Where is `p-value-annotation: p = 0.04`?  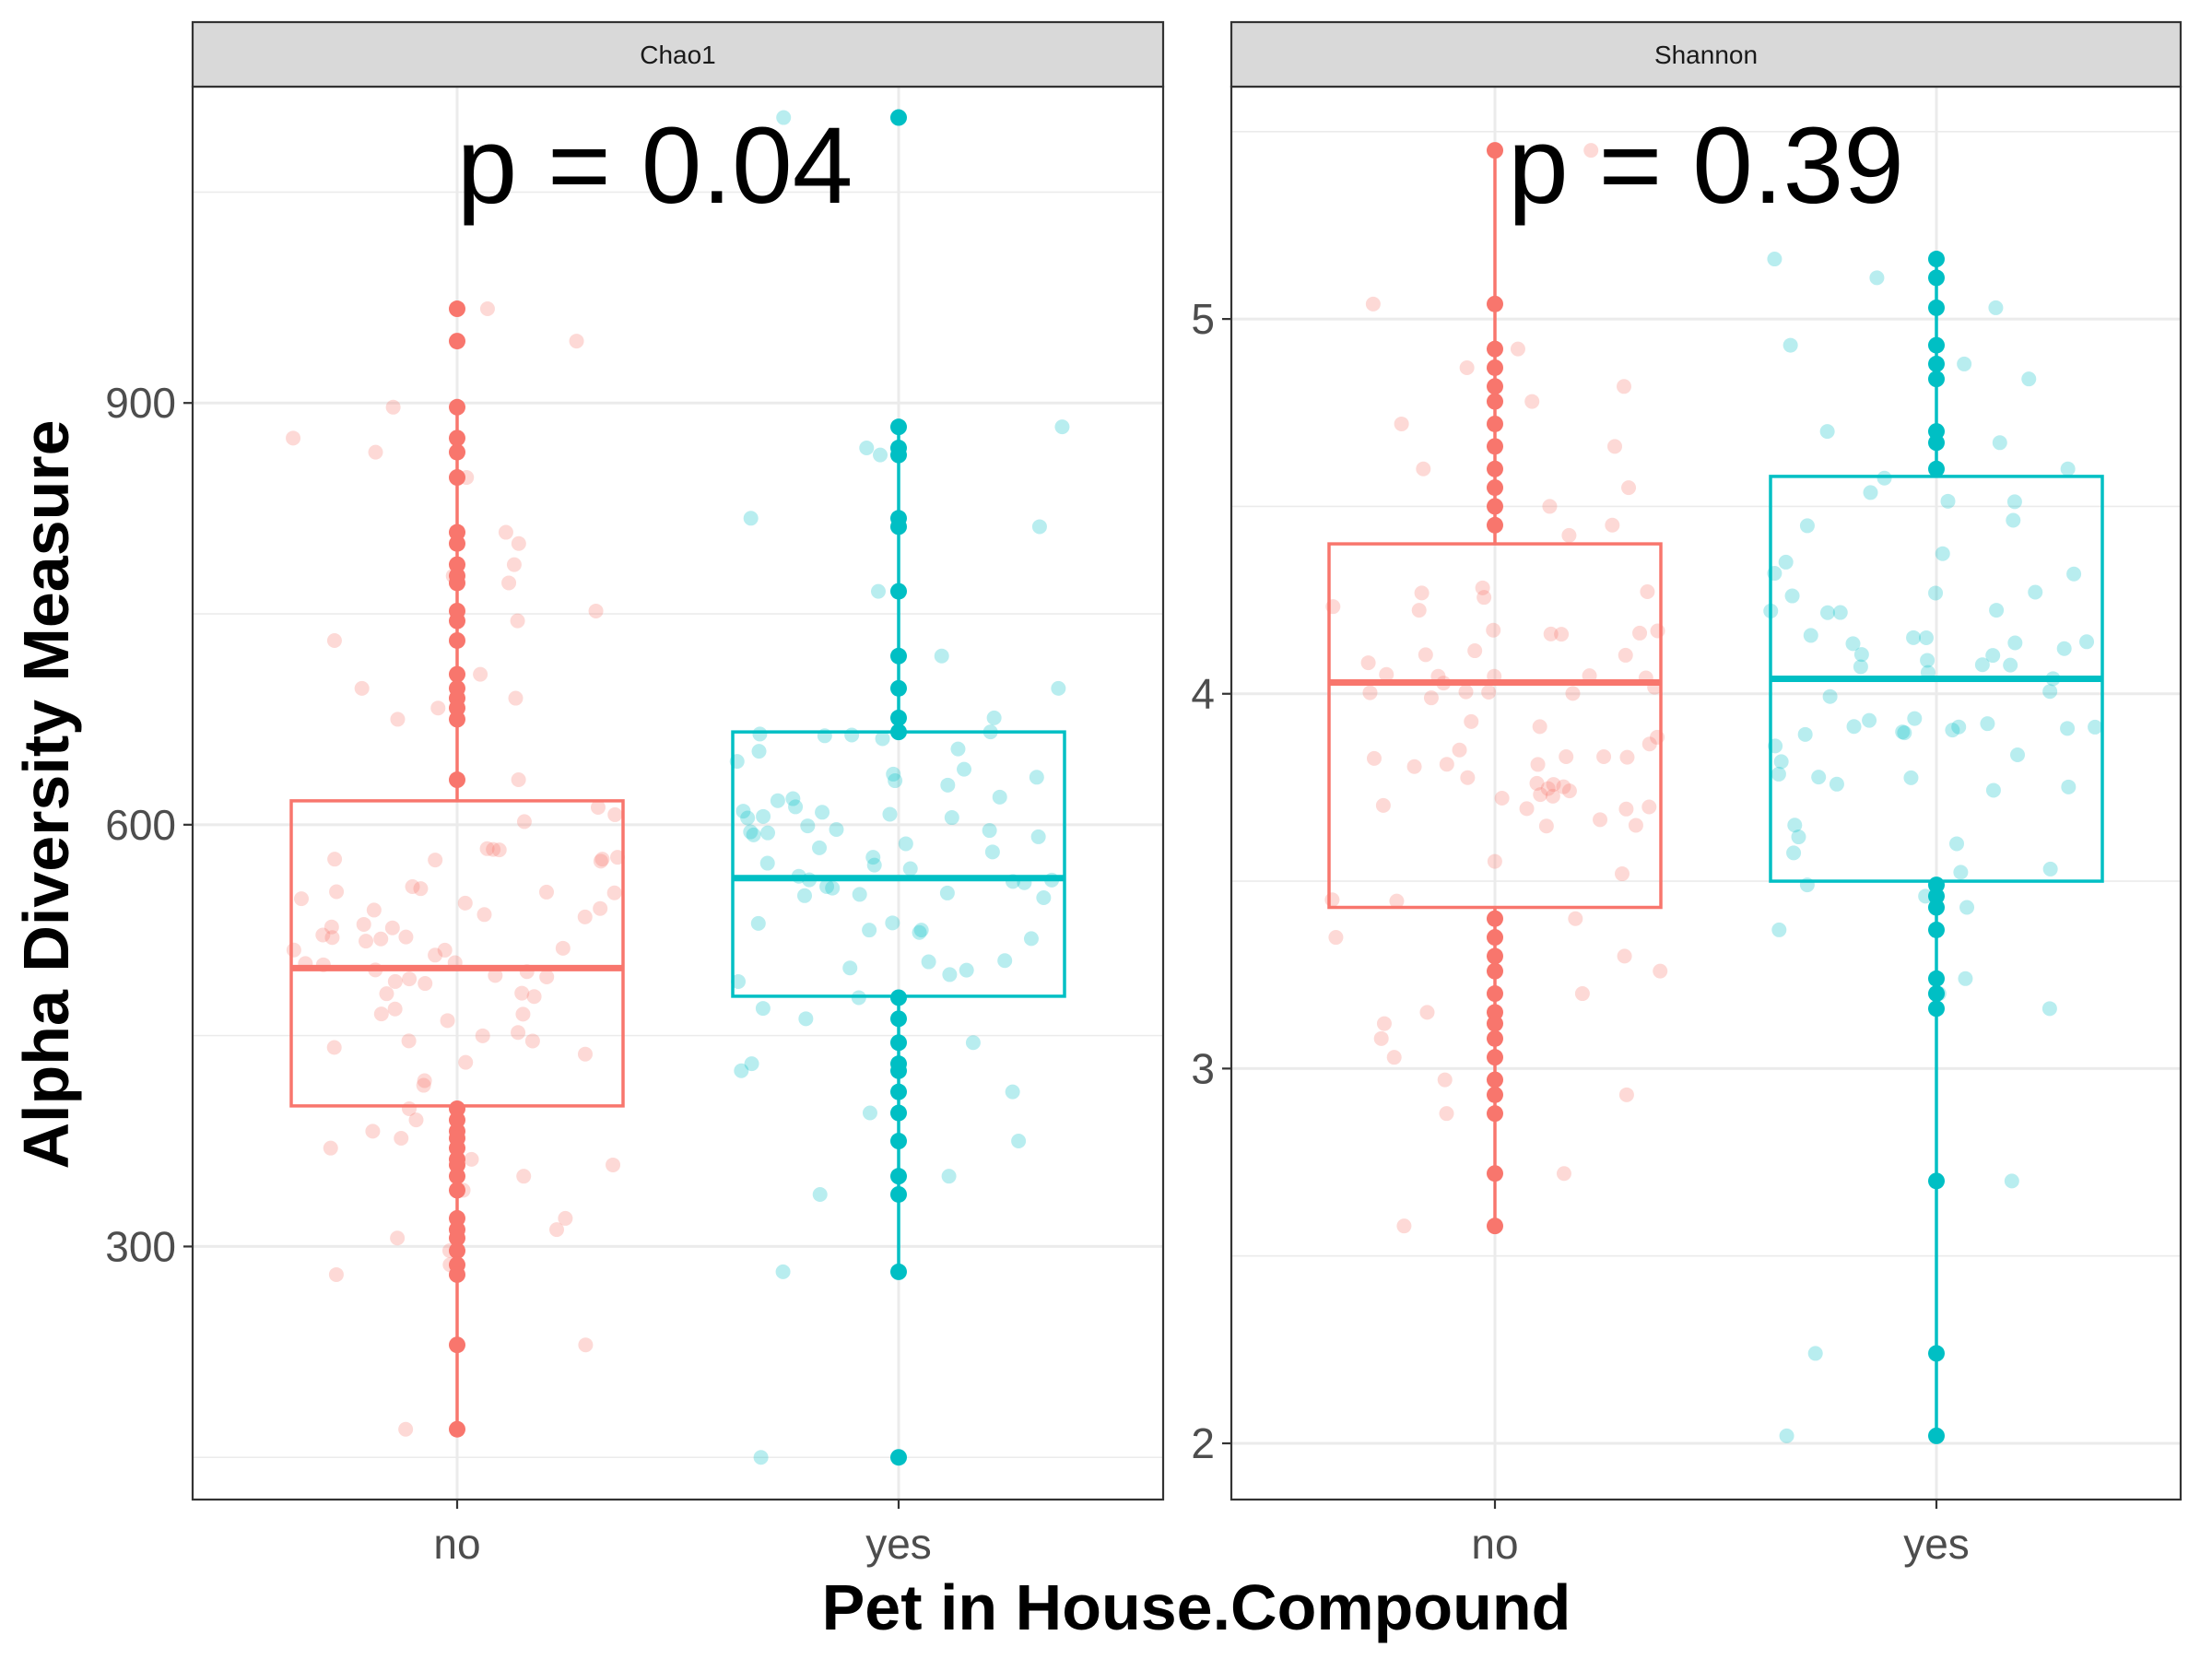
p-value-annotation: p = 0.04 is located at coordinates (655, 166).